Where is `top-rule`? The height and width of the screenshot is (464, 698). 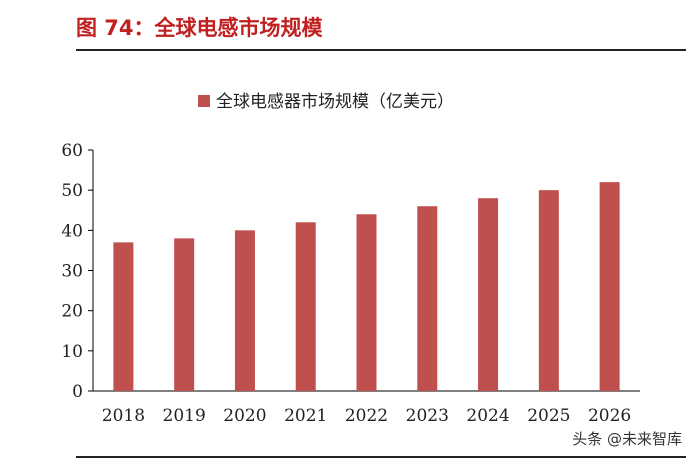 top-rule is located at coordinates (381, 50).